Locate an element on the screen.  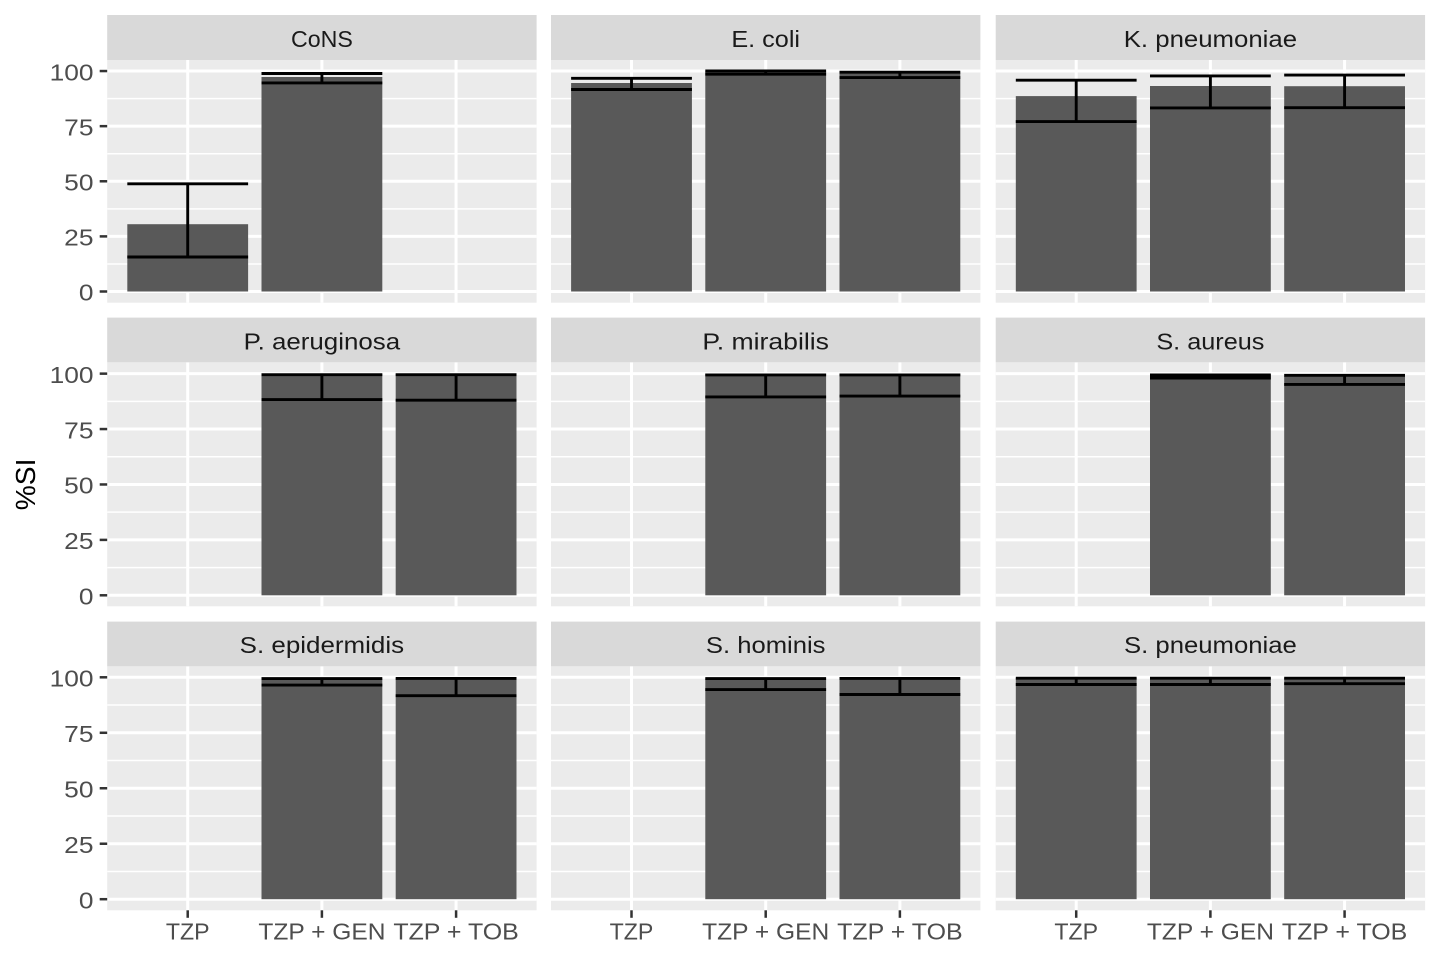
svg-text: P. mirabilis is located at coordinates (765, 341).